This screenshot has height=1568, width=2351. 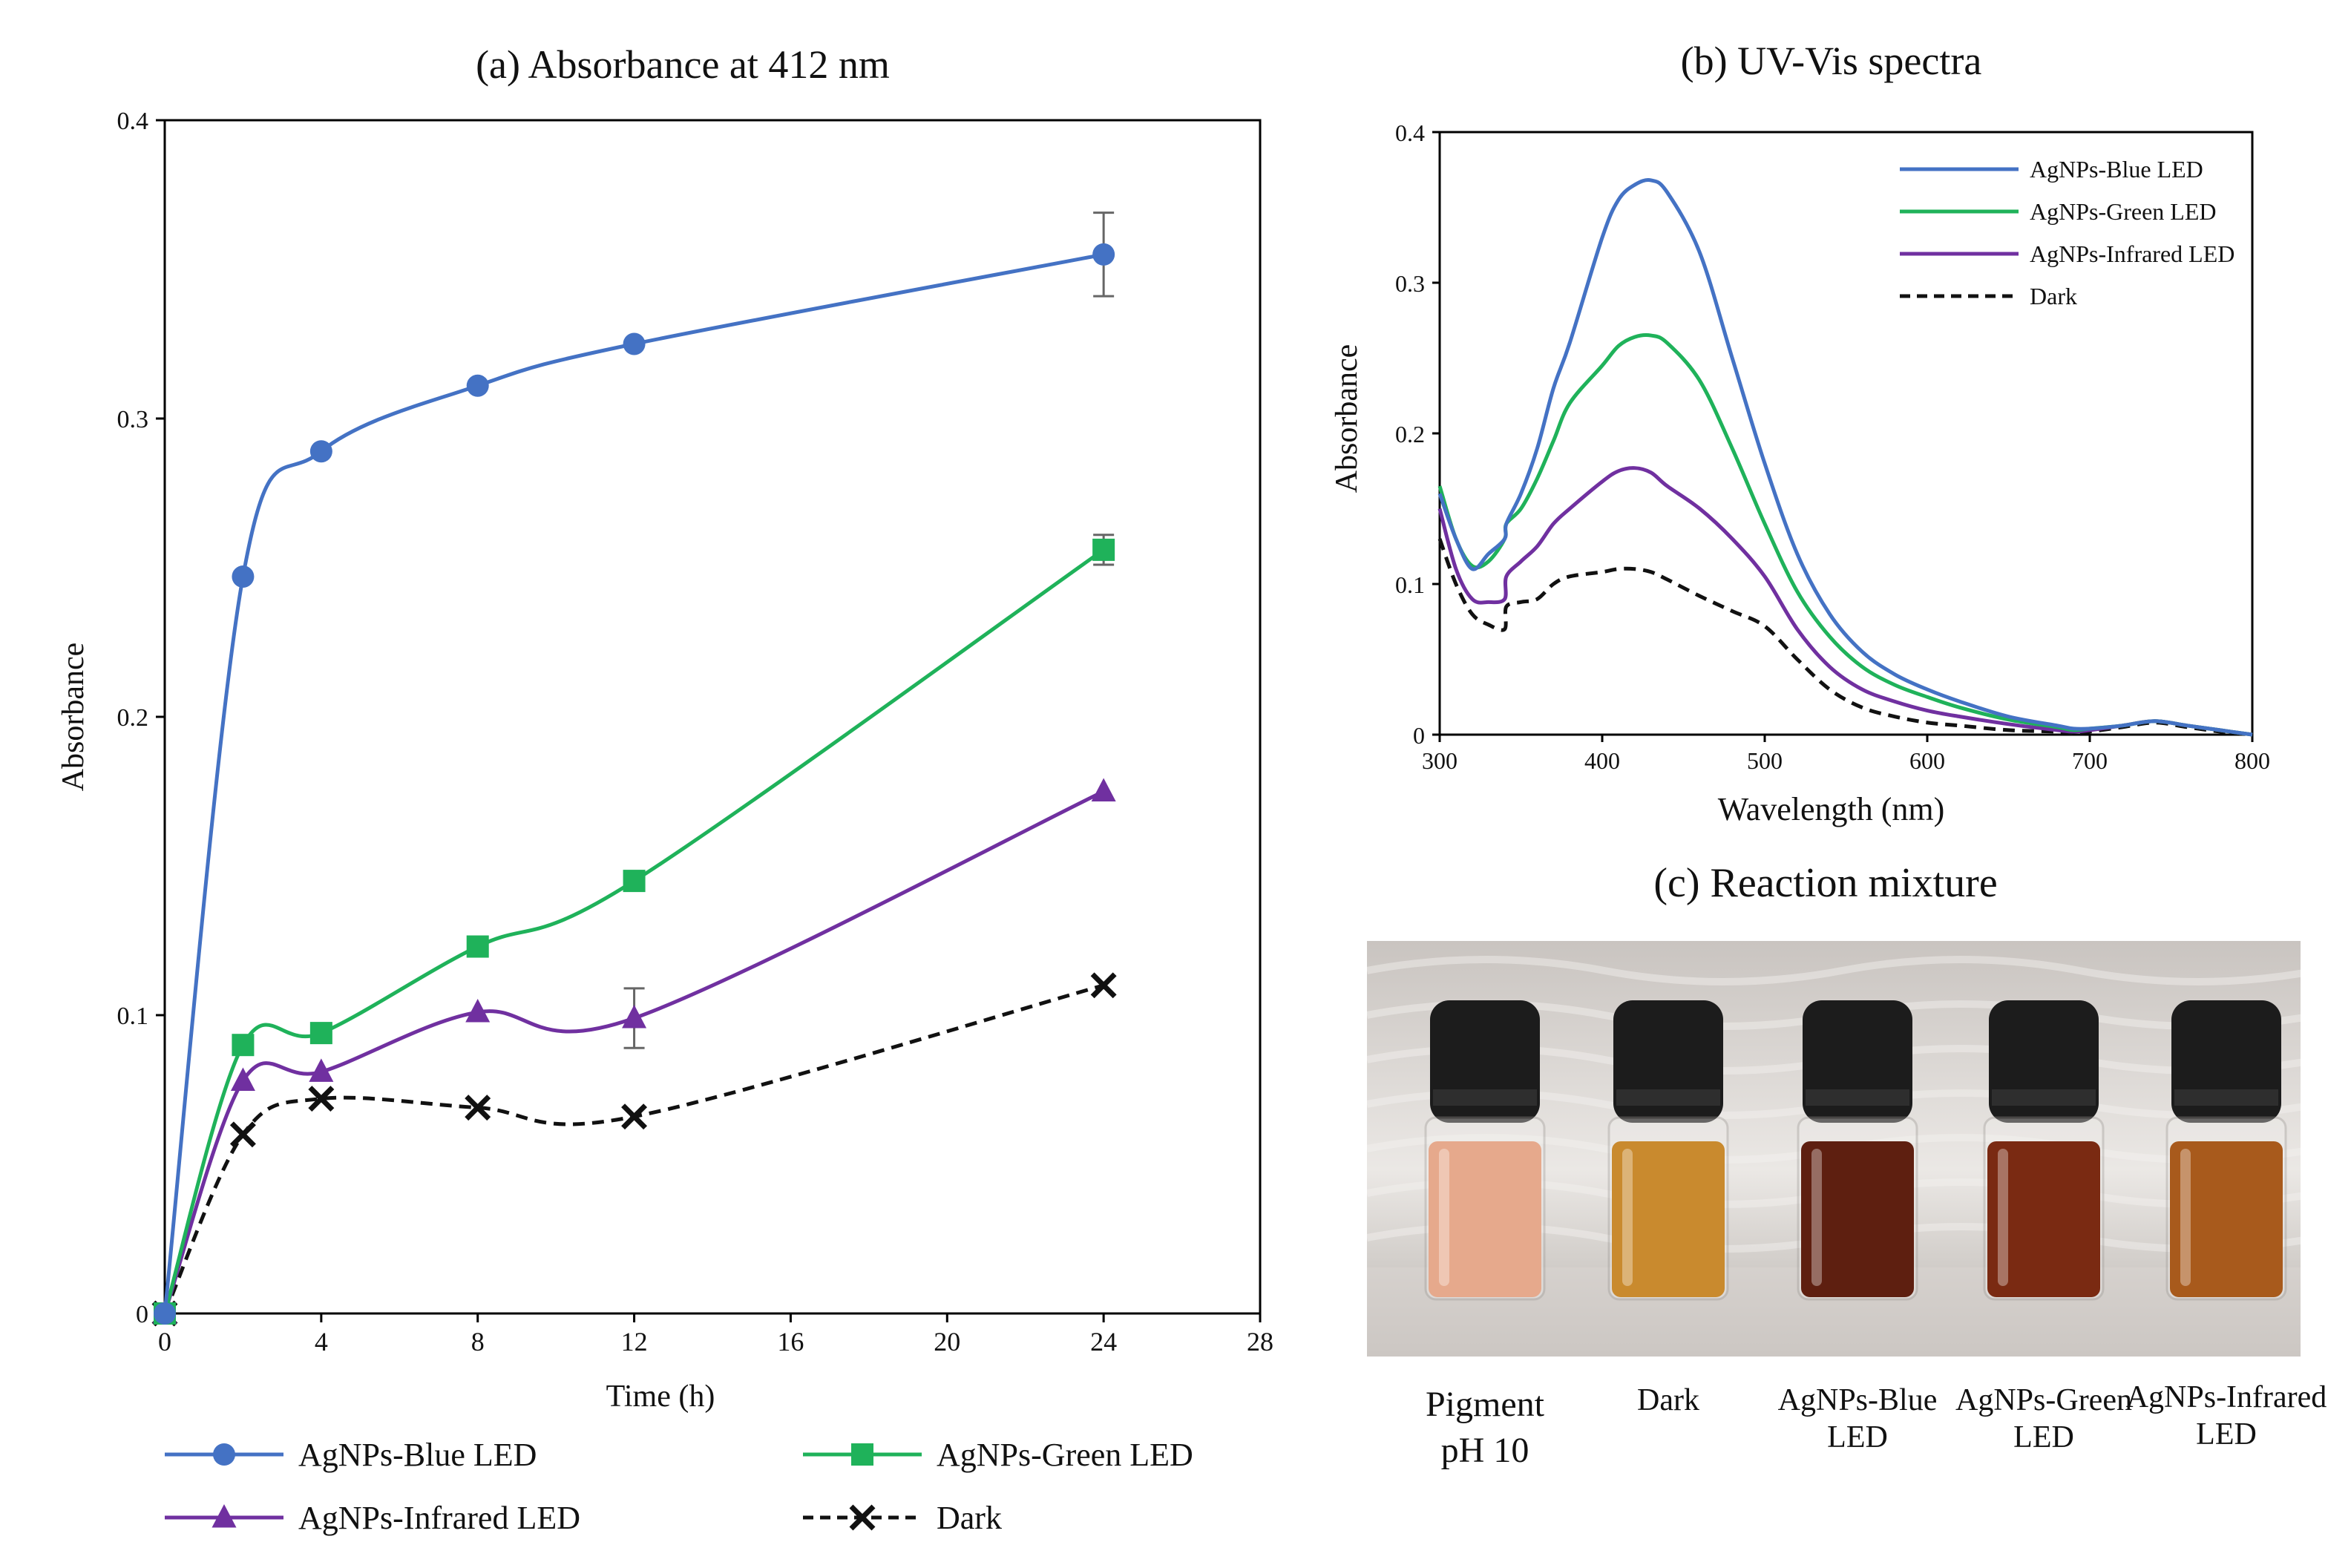 I want to click on legend-b-item-1: AgNPs-Green LED, so click(x=2058, y=212).